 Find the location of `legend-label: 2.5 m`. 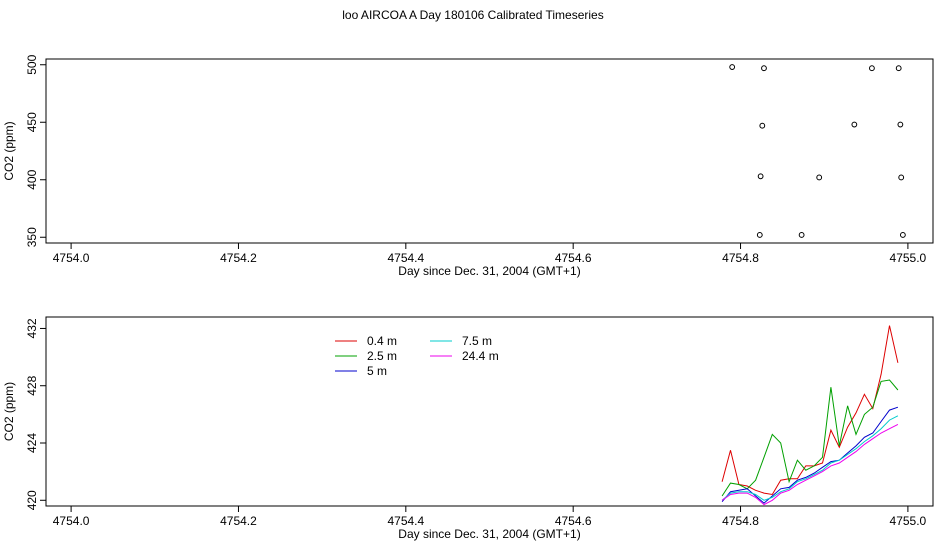

legend-label: 2.5 m is located at coordinates (382, 356).